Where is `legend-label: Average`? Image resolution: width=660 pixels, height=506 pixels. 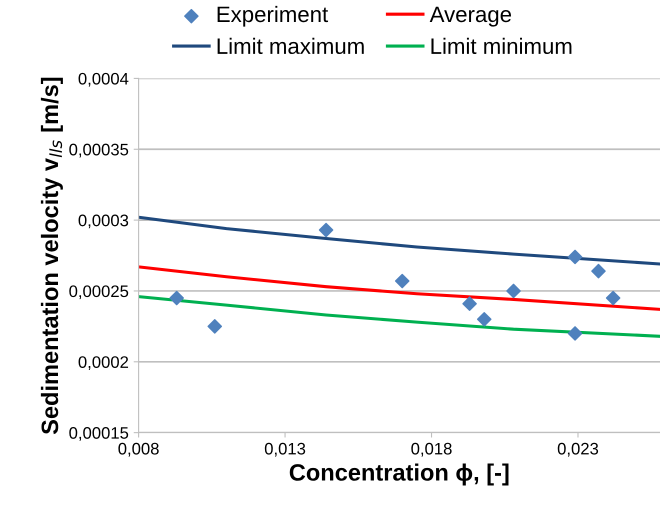 legend-label: Average is located at coordinates (471, 16).